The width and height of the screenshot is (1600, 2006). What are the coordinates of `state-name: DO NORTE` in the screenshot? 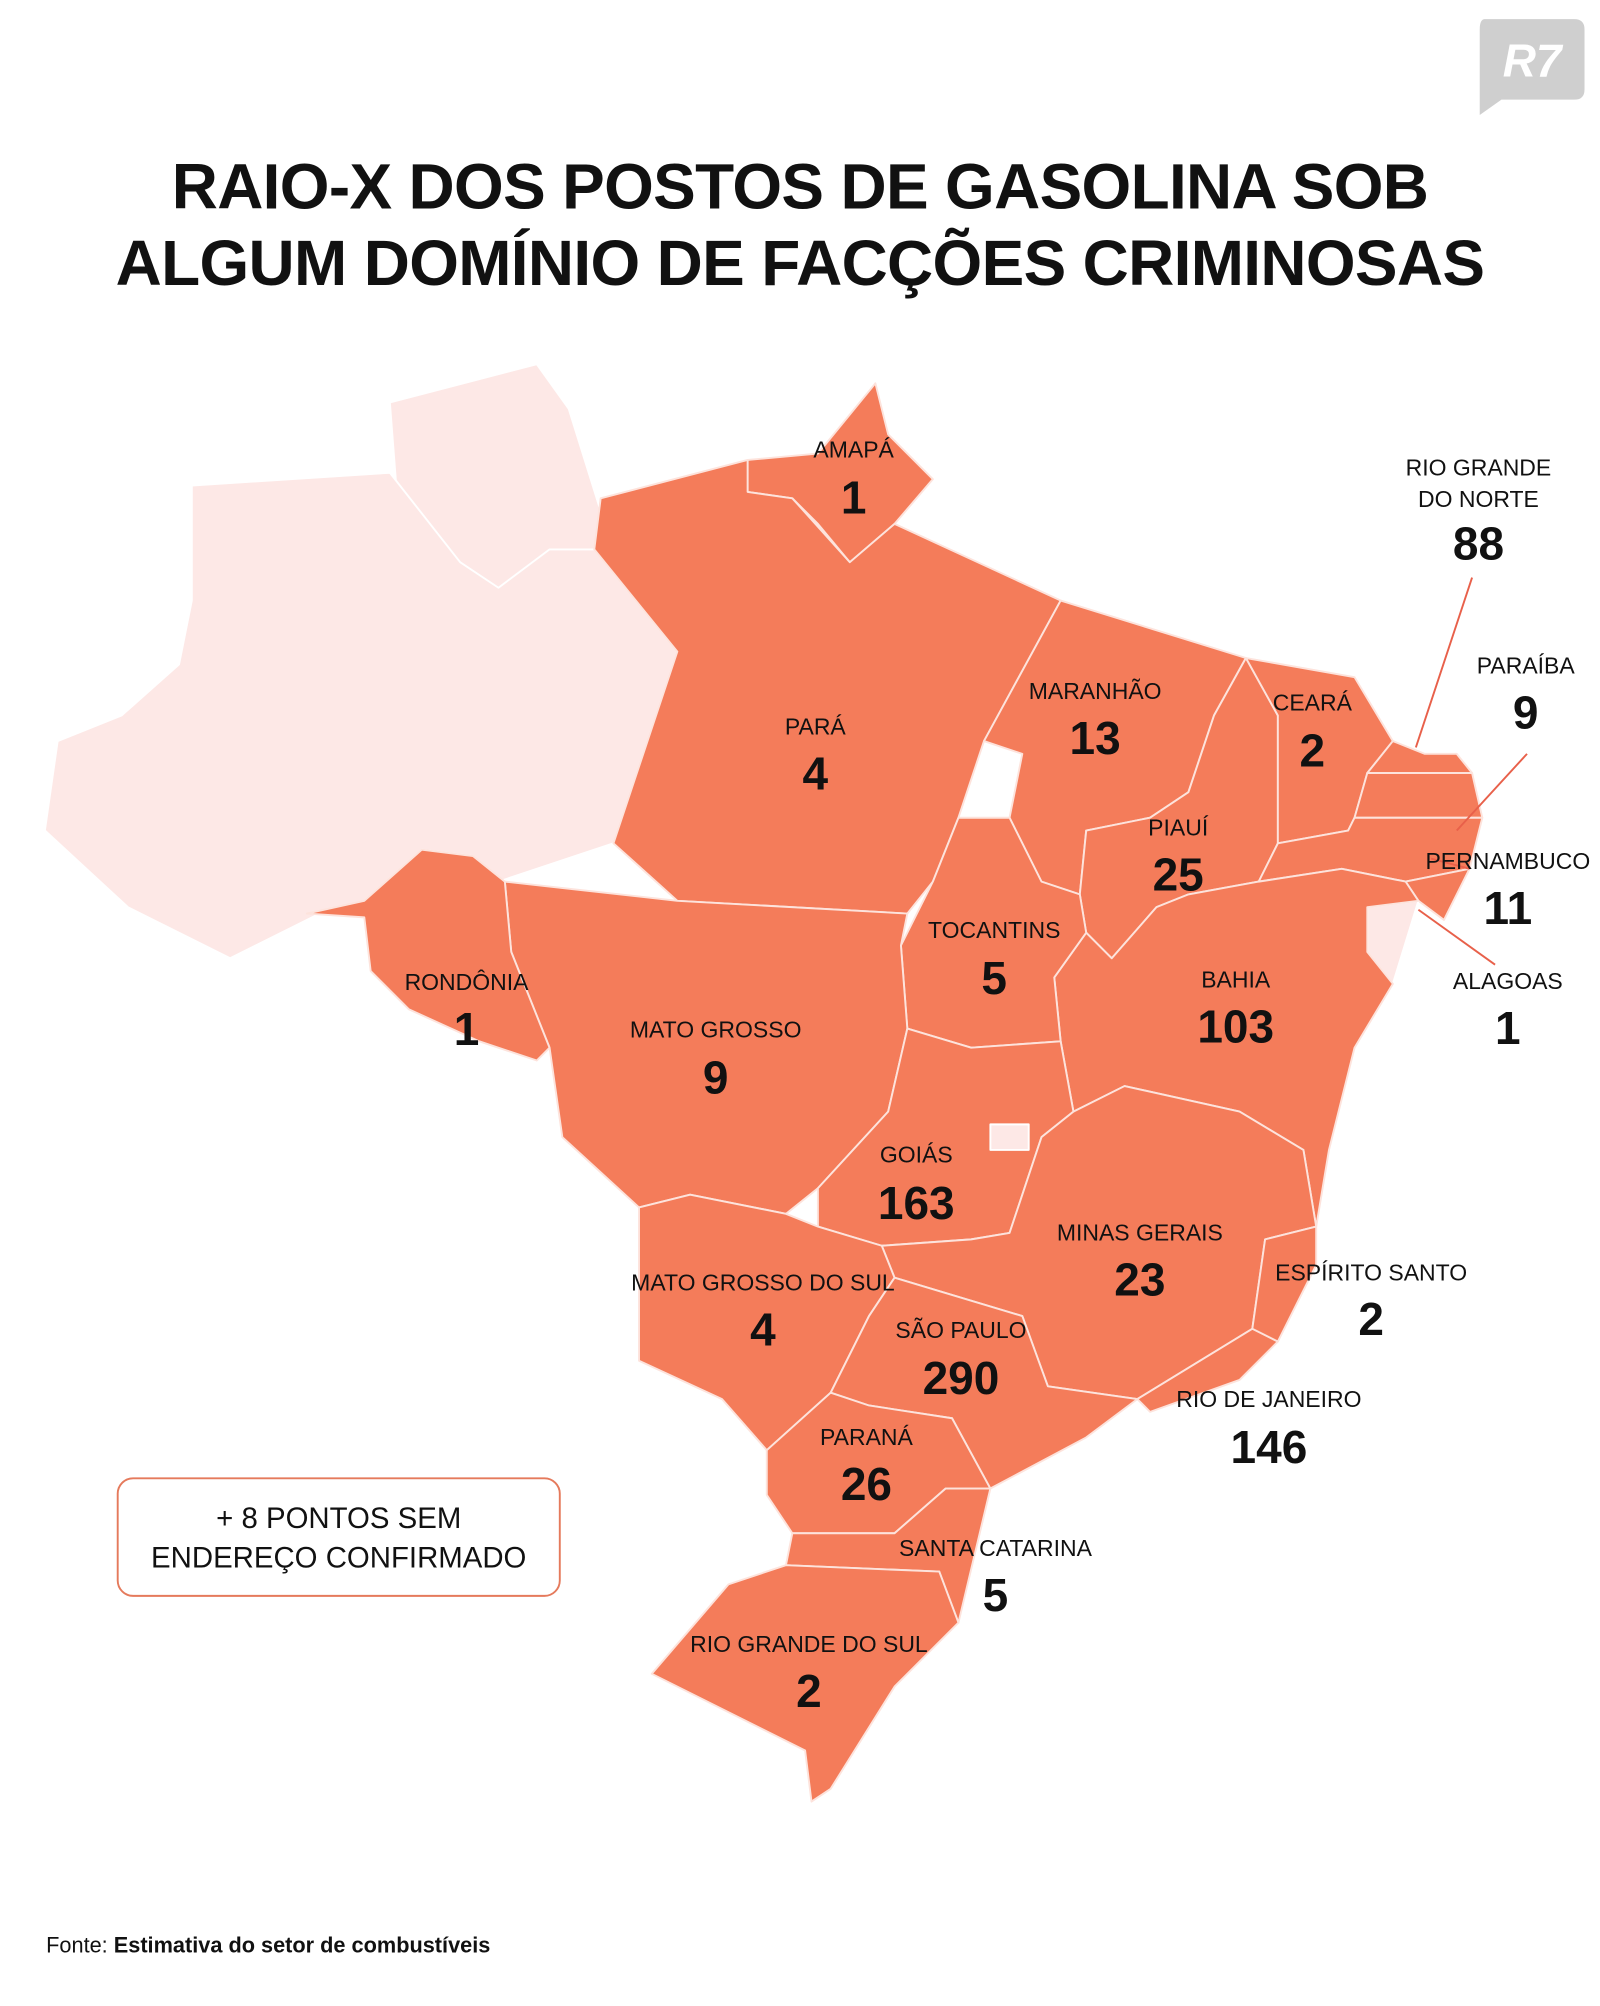 It's located at (1478, 499).